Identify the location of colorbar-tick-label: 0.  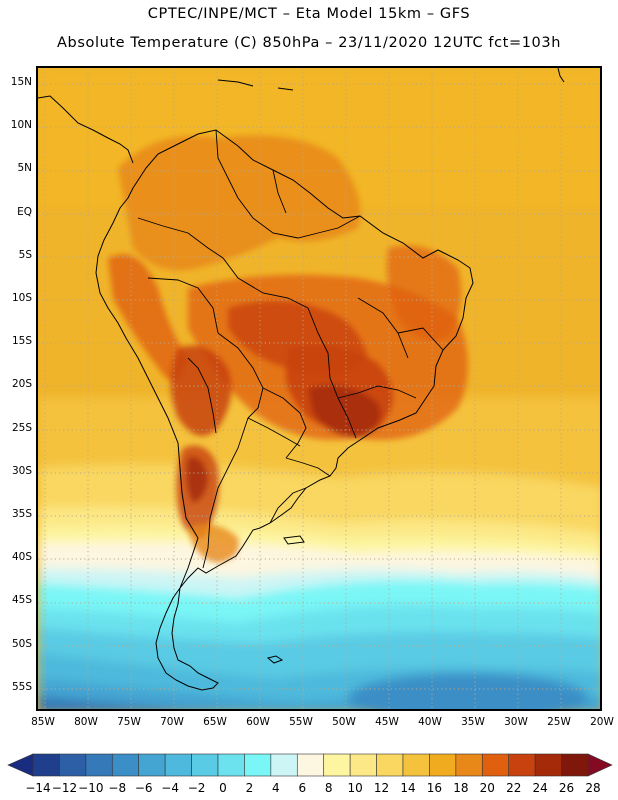
(223, 788).